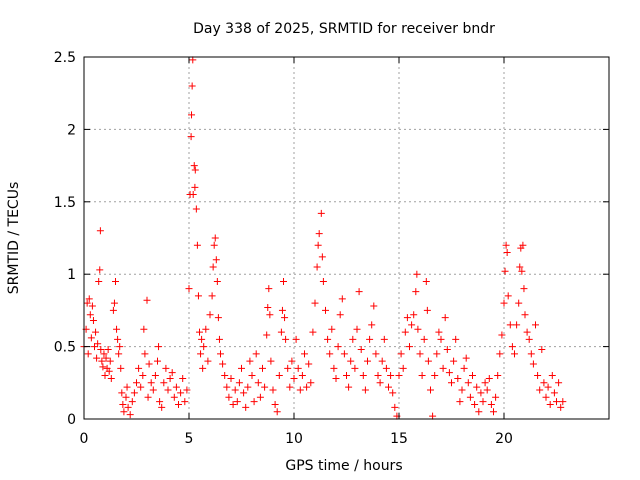 The image size is (640, 480). What do you see at coordinates (504, 439) in the screenshot?
I see `x-tick-label: 20` at bounding box center [504, 439].